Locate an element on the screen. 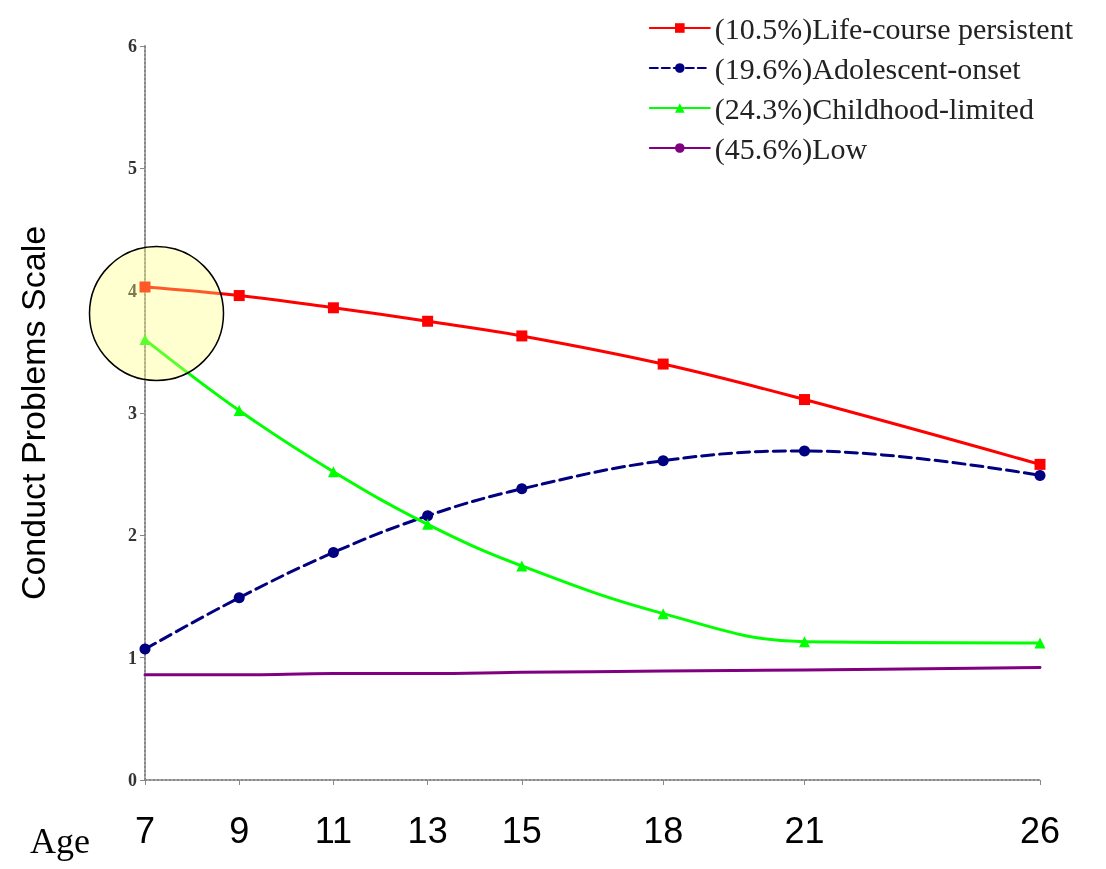  legend-label: (10.5%)Life-course persistent is located at coordinates (894, 28).